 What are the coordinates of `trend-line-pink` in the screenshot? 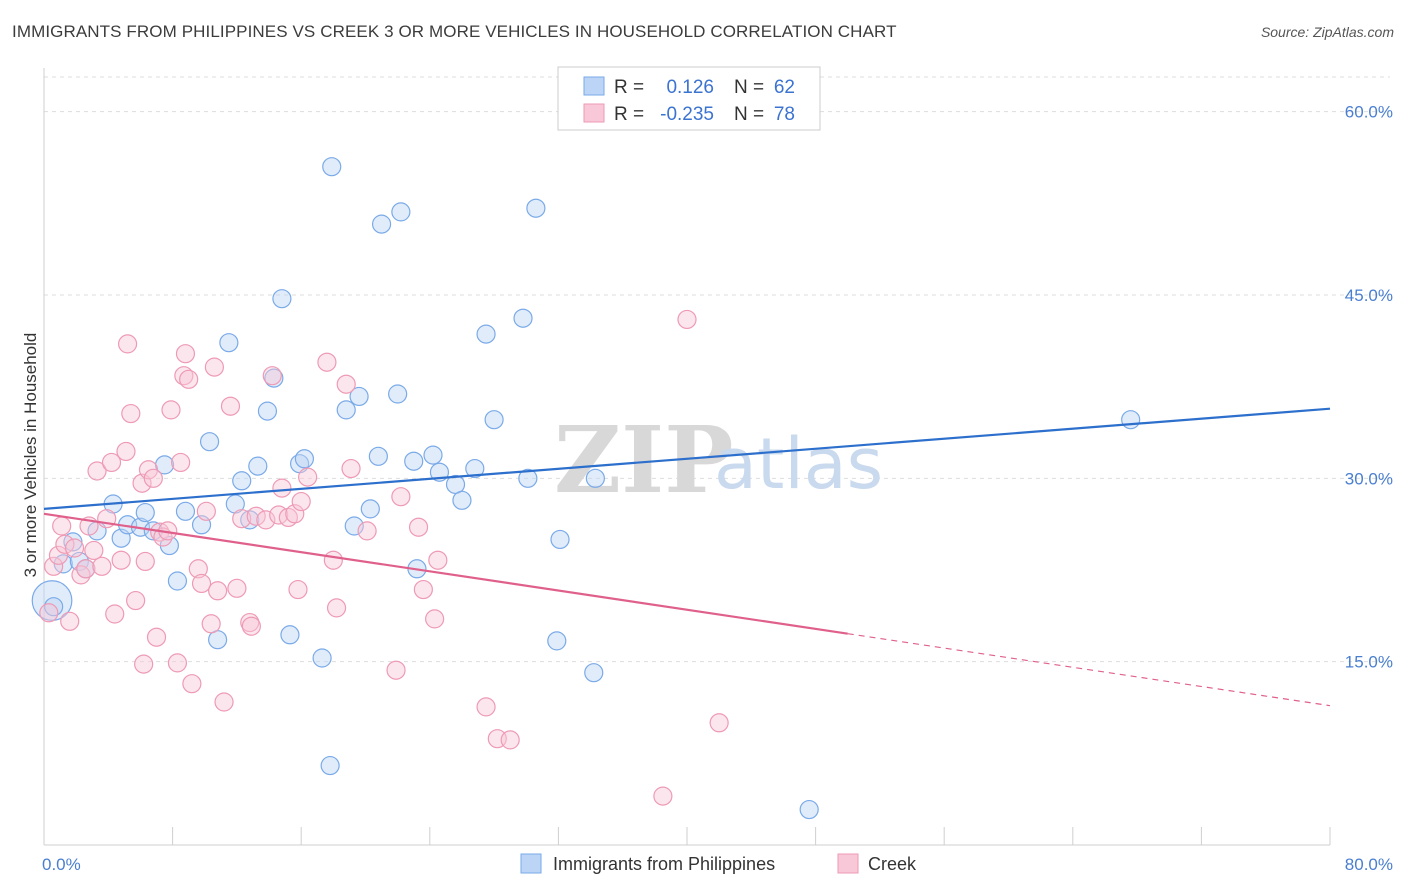 It's located at (445, 573).